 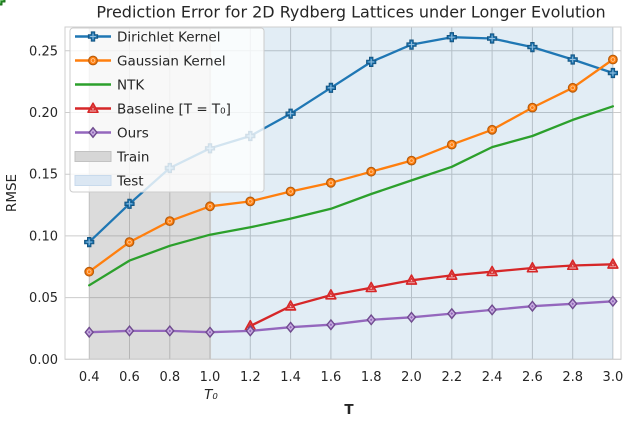 I want to click on x-tick-label: 0.6, so click(x=129, y=377).